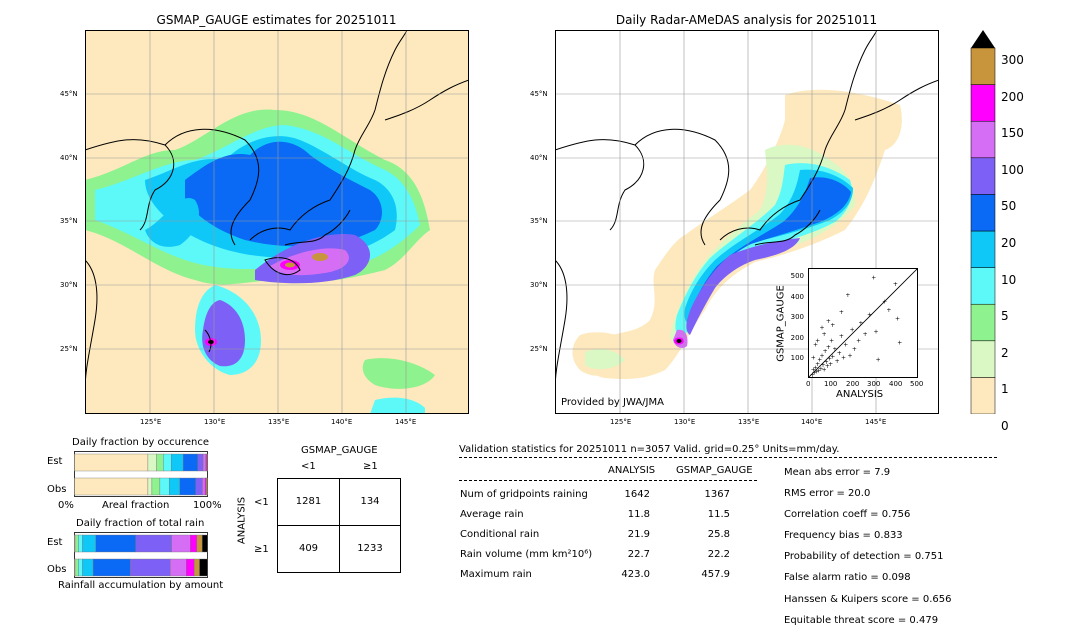 This screenshot has height=631, width=1080. What do you see at coordinates (718, 514) in the screenshot?
I see `stat-gsmap-value: 11.5` at bounding box center [718, 514].